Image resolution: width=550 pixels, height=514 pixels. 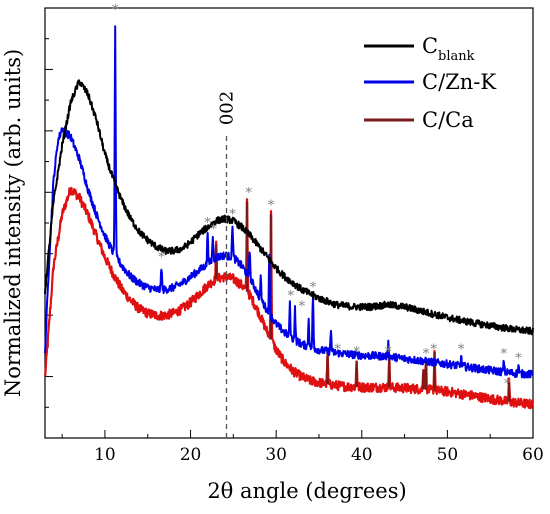 What do you see at coordinates (430, 46) in the screenshot?
I see `legend-label-c-blank: C` at bounding box center [430, 46].